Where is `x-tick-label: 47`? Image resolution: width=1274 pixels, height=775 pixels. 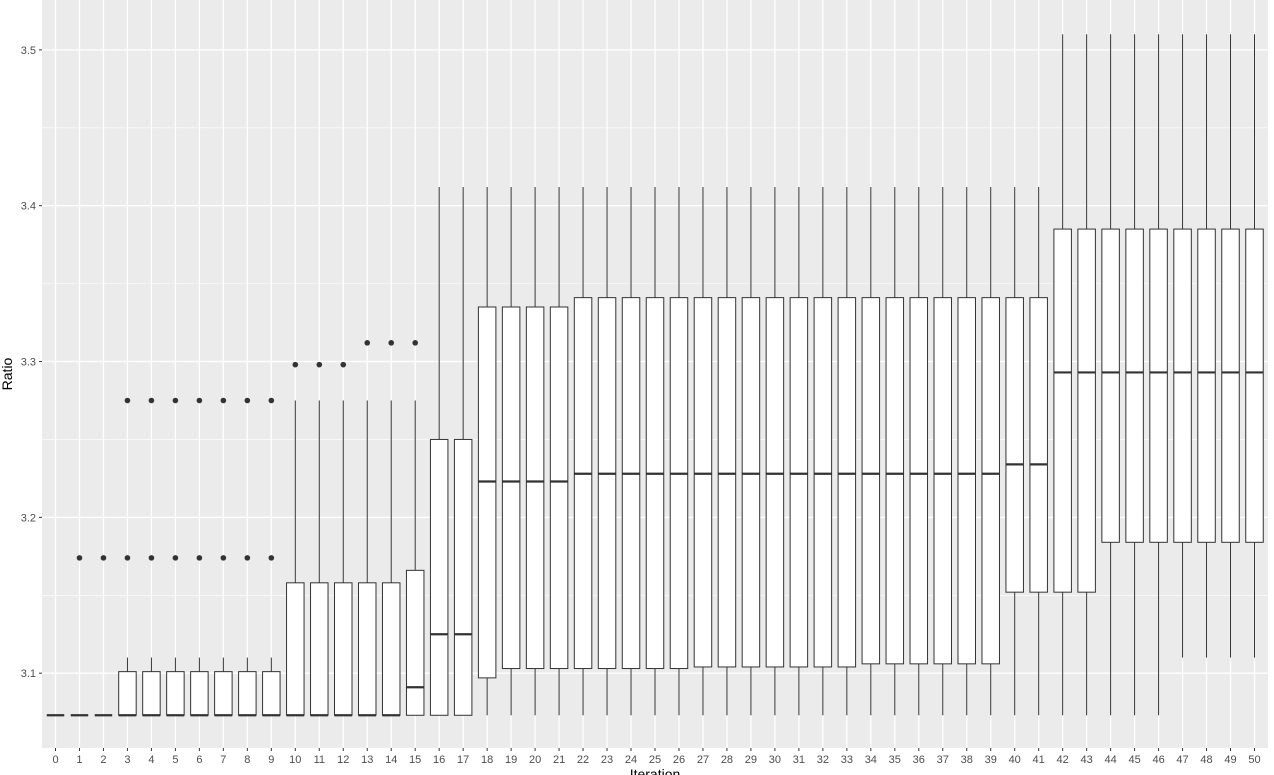 x-tick-label: 47 is located at coordinates (1182, 760).